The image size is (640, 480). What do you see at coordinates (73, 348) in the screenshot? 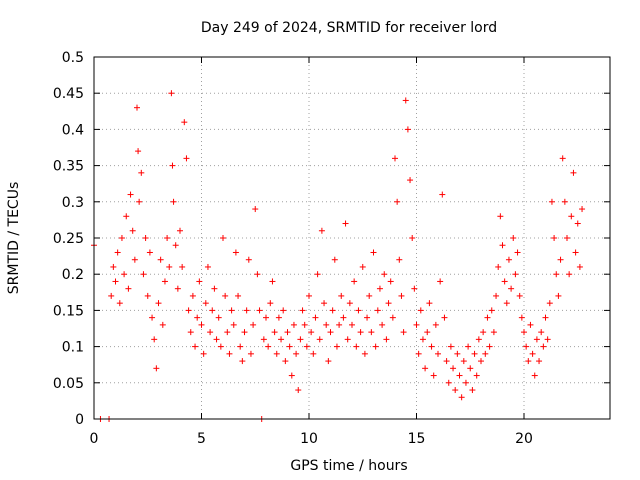
I see `y-tick-label: 0.1` at bounding box center [73, 348].